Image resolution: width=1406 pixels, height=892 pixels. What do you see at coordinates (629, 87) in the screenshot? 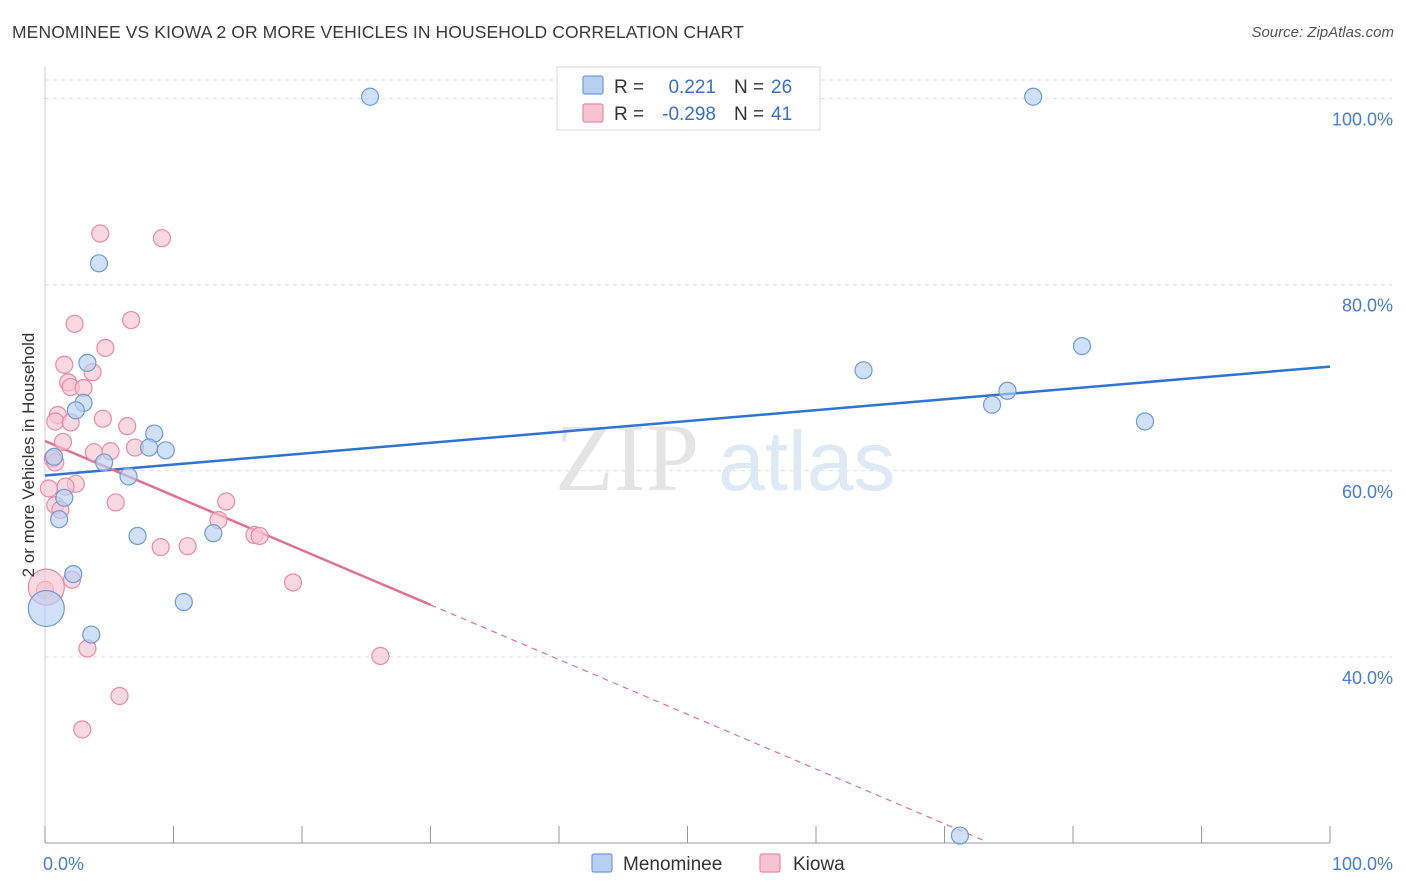
I see `legend-r-label-1: R =` at bounding box center [629, 87].